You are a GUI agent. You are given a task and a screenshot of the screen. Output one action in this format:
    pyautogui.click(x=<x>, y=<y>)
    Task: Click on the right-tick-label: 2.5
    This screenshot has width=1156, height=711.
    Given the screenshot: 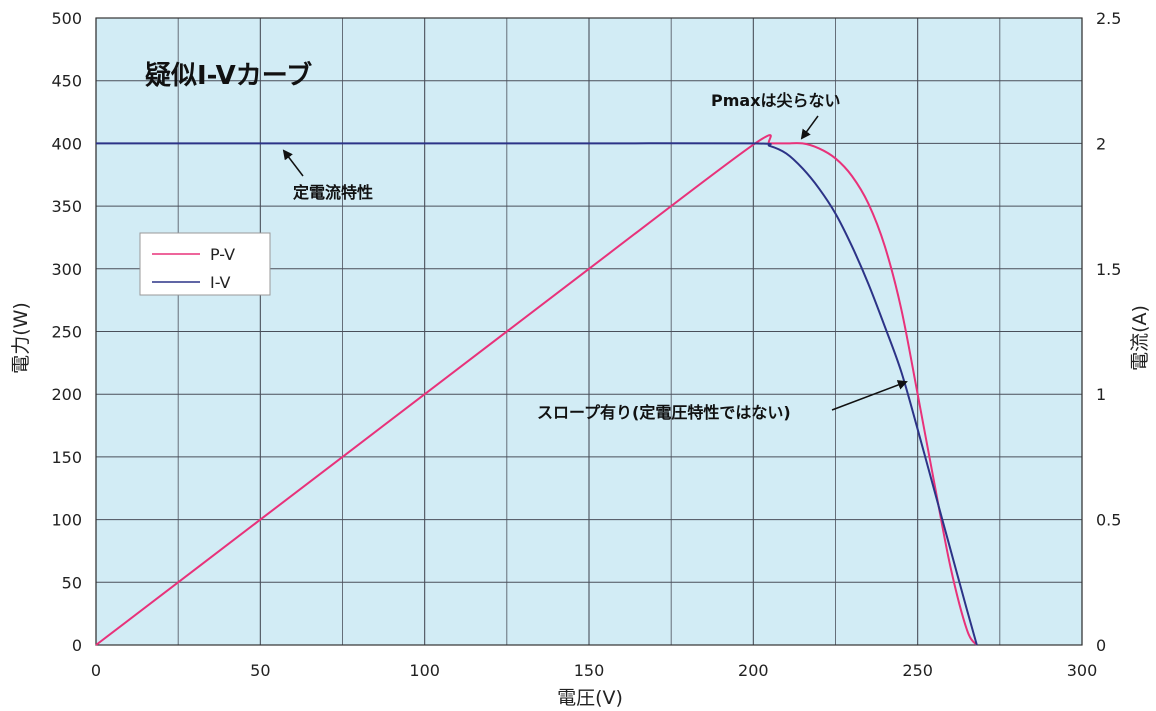 What is the action you would take?
    pyautogui.click(x=1108, y=18)
    